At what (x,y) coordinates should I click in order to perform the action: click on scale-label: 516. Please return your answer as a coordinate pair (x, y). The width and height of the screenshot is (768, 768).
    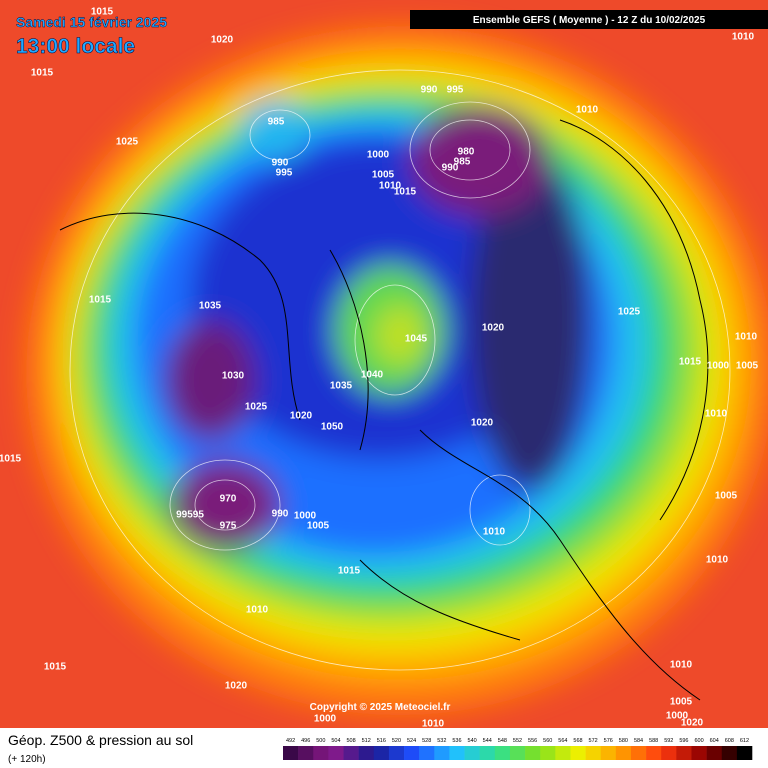
    Looking at the image, I should click on (381, 741).